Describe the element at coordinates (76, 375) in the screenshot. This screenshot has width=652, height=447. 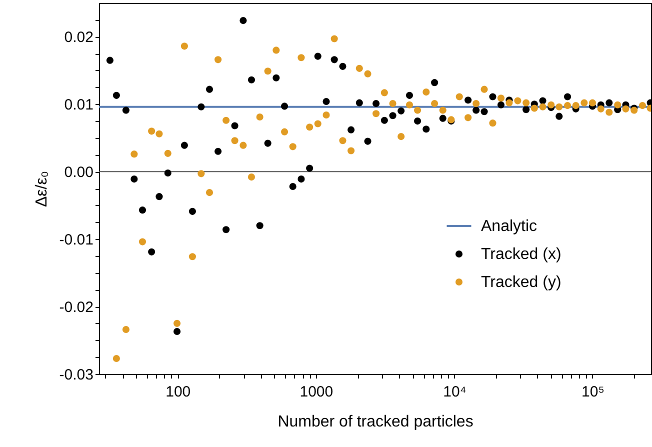
I see `y-tick-label: -0.03` at that location.